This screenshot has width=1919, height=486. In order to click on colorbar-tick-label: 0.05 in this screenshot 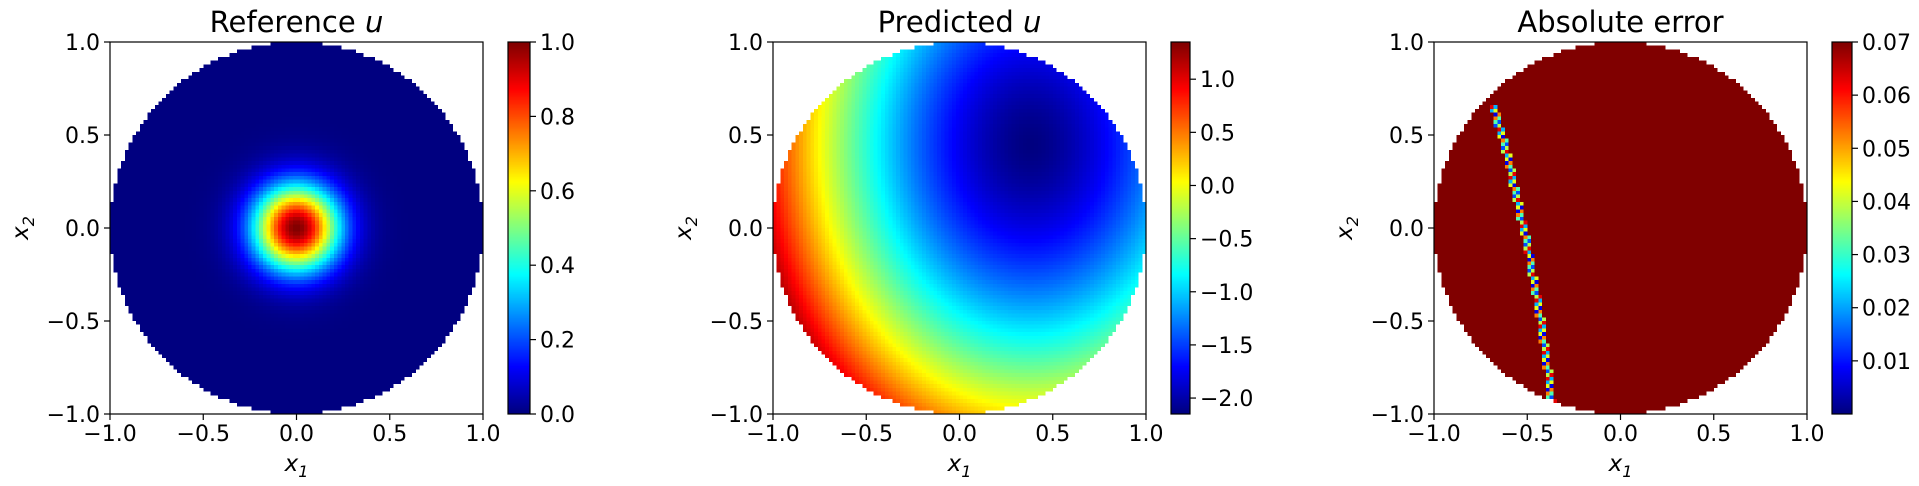, I will do `click(1886, 149)`.